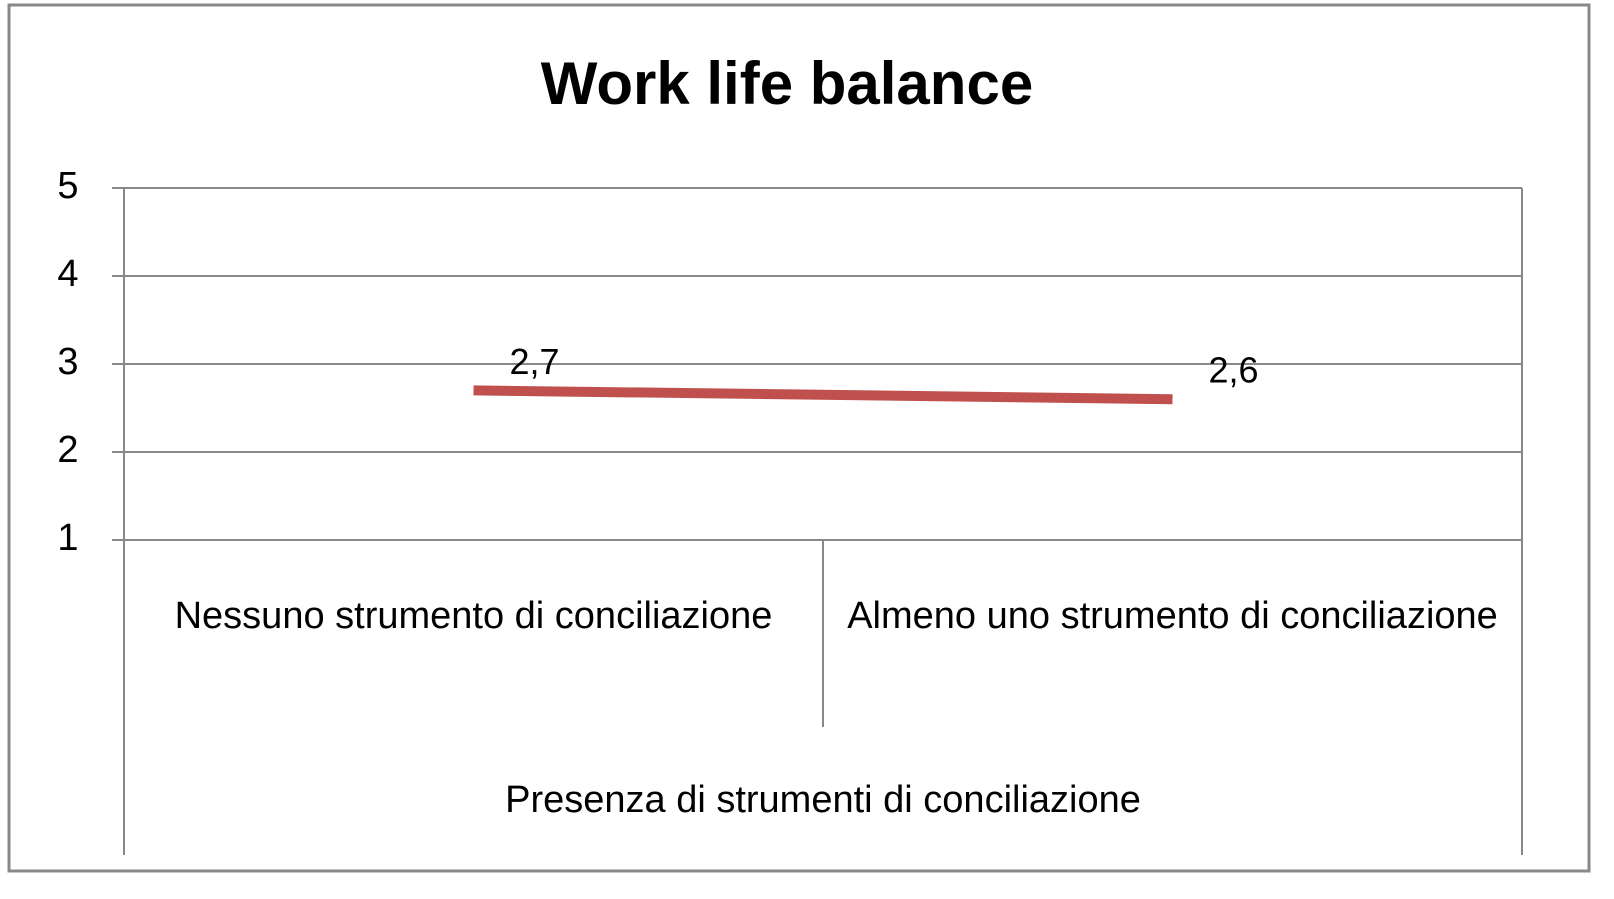 This screenshot has height=899, width=1614. Describe the element at coordinates (823, 800) in the screenshot. I see `x-axis-title: Presenza di strumenti di conciliazione` at that location.